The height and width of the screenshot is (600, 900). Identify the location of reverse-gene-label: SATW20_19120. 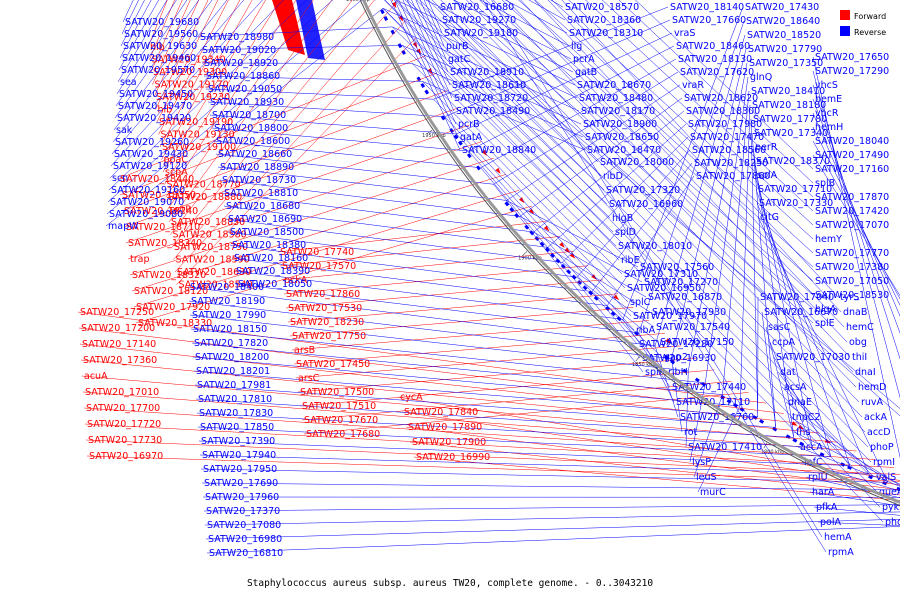
(150, 166).